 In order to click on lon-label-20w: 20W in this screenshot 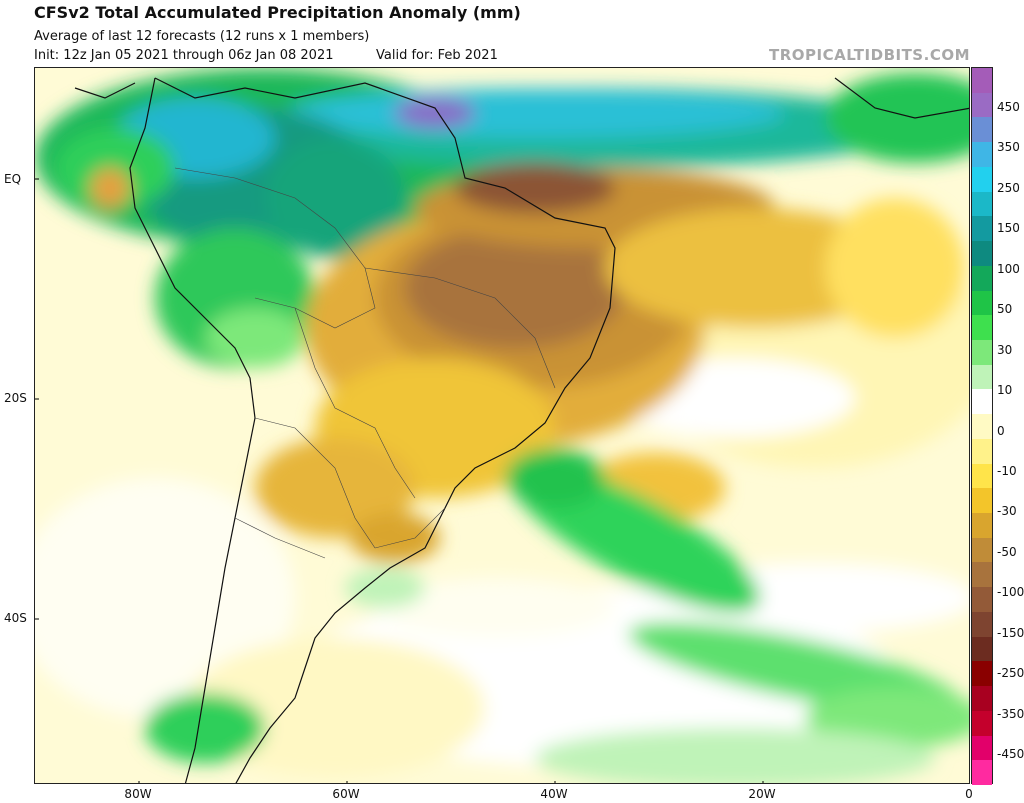, I will do `click(762, 794)`.